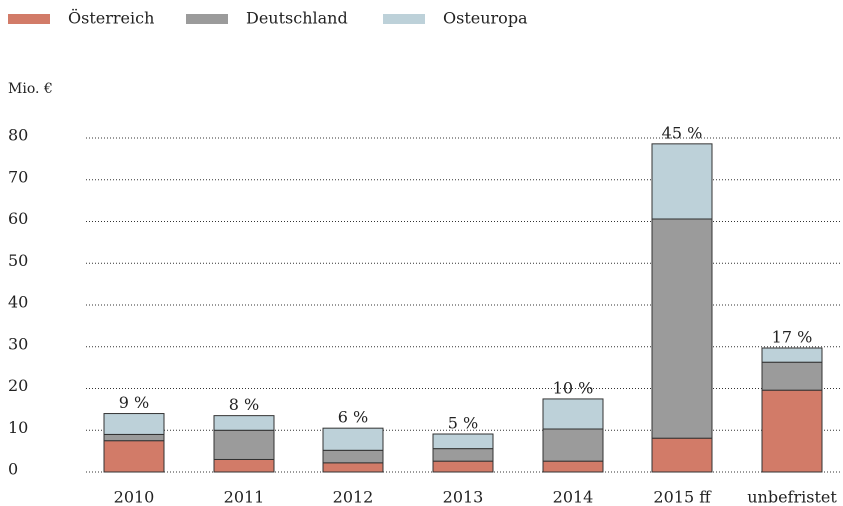 The image size is (843, 506). I want to click on x-tick-label: 2013, so click(463, 497).